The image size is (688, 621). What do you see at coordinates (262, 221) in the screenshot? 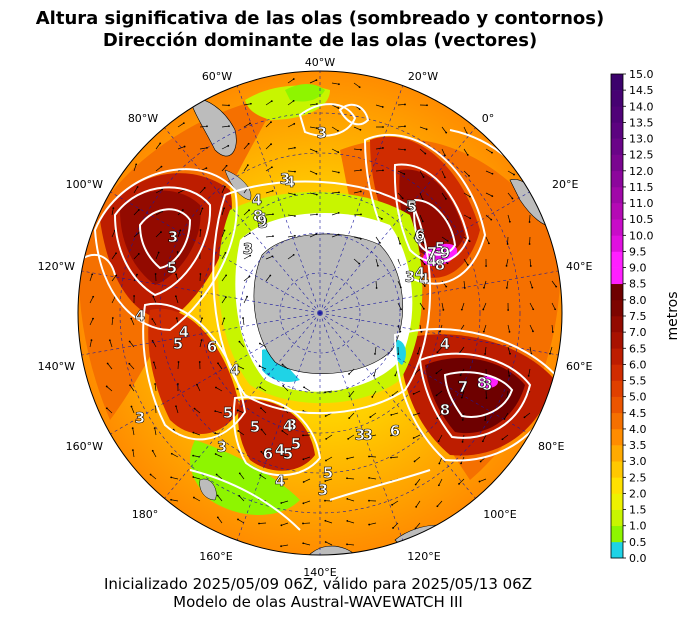
I see `contour-label: 9` at bounding box center [262, 221].